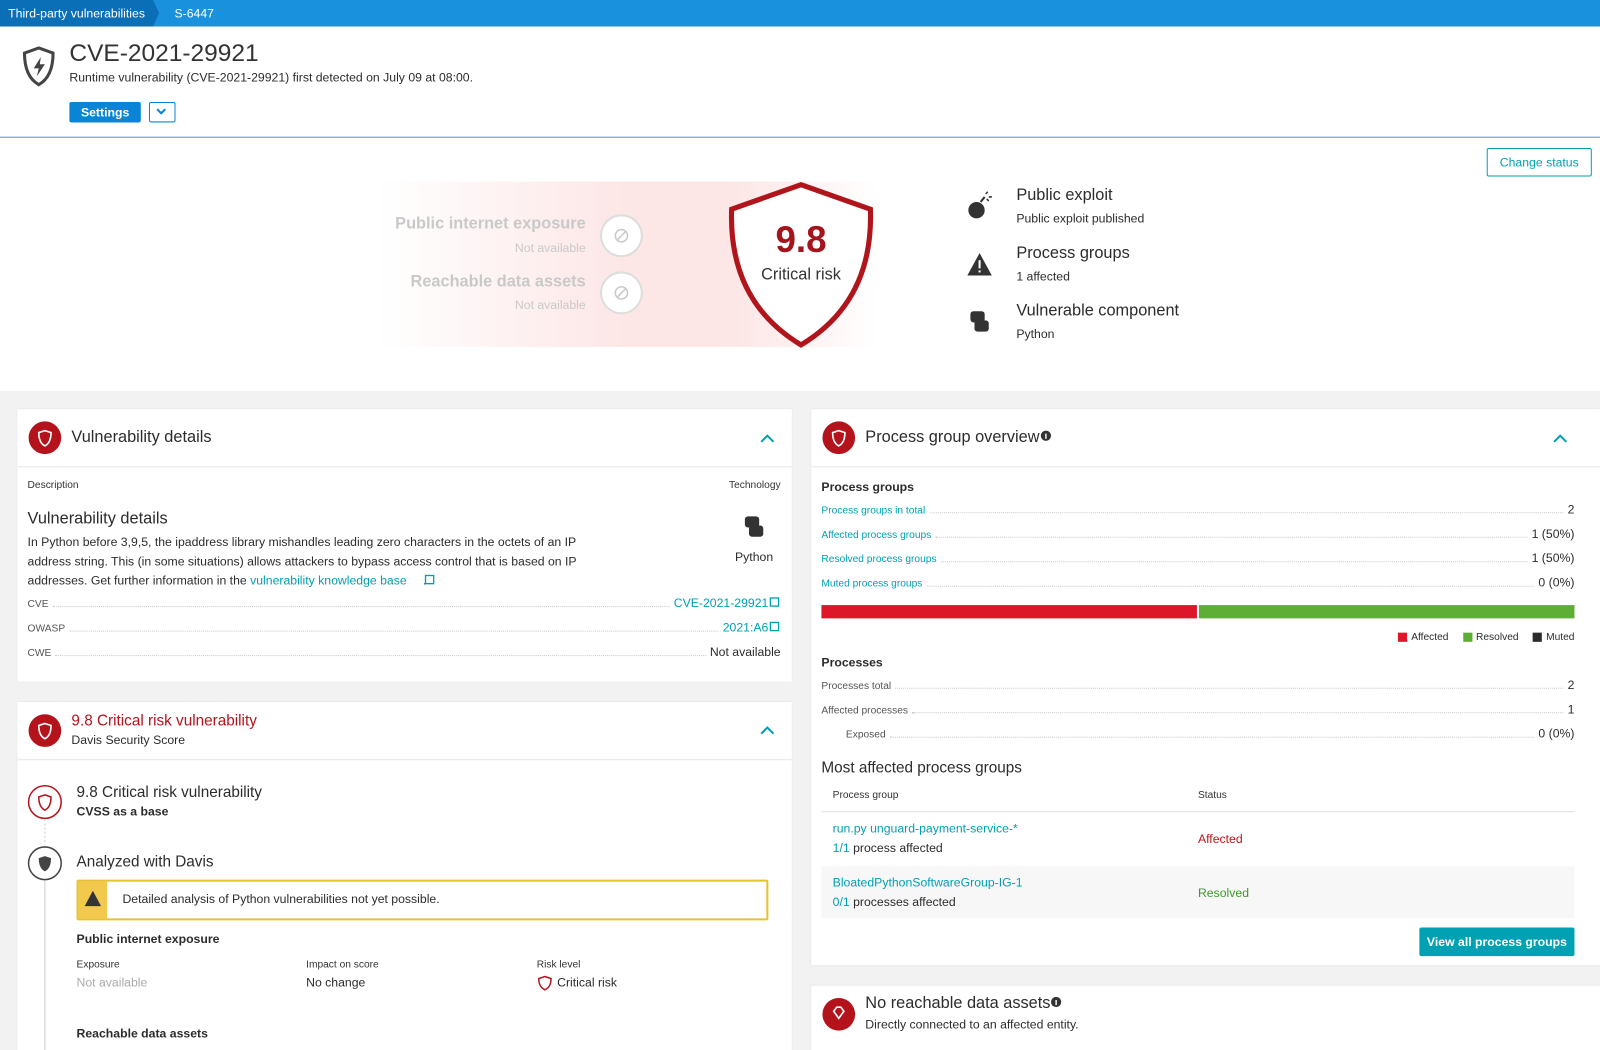  I want to click on row-value: CVE-2021-29921, so click(721, 603).